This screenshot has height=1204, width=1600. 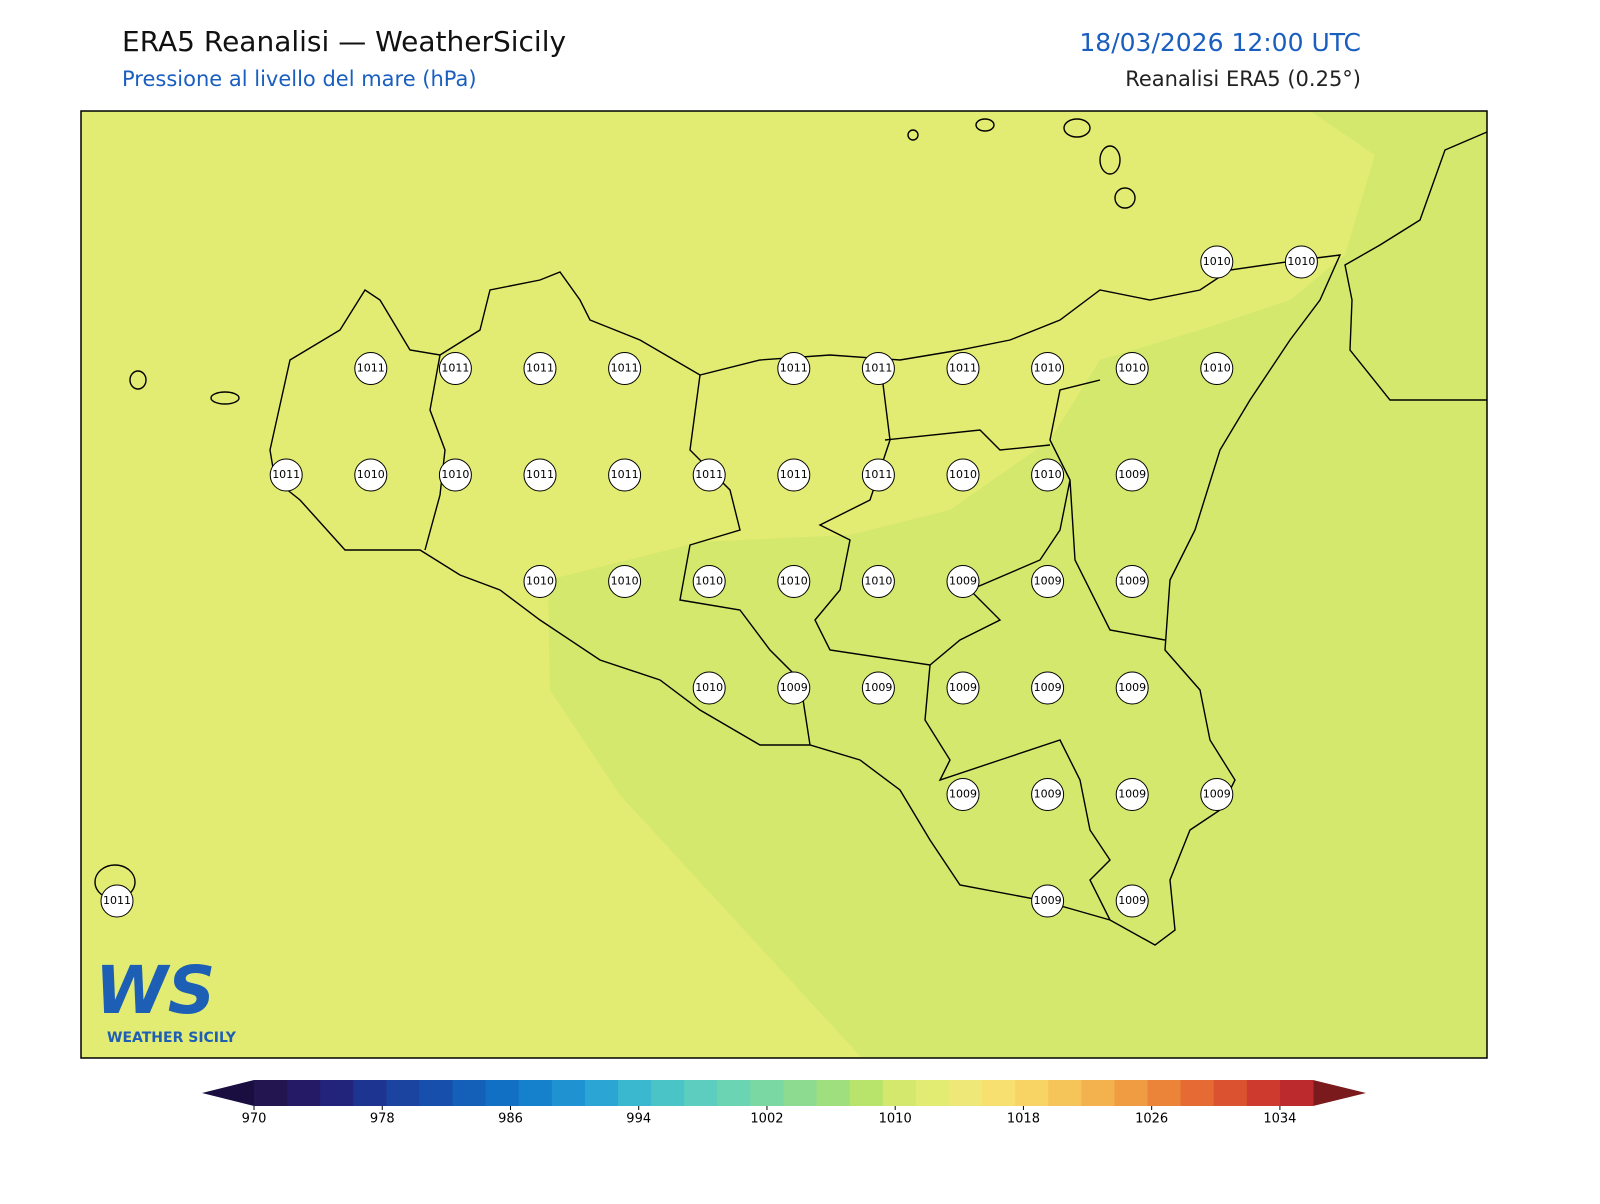 What do you see at coordinates (1339, 1093) in the screenshot?
I see `colorbar-extend-max` at bounding box center [1339, 1093].